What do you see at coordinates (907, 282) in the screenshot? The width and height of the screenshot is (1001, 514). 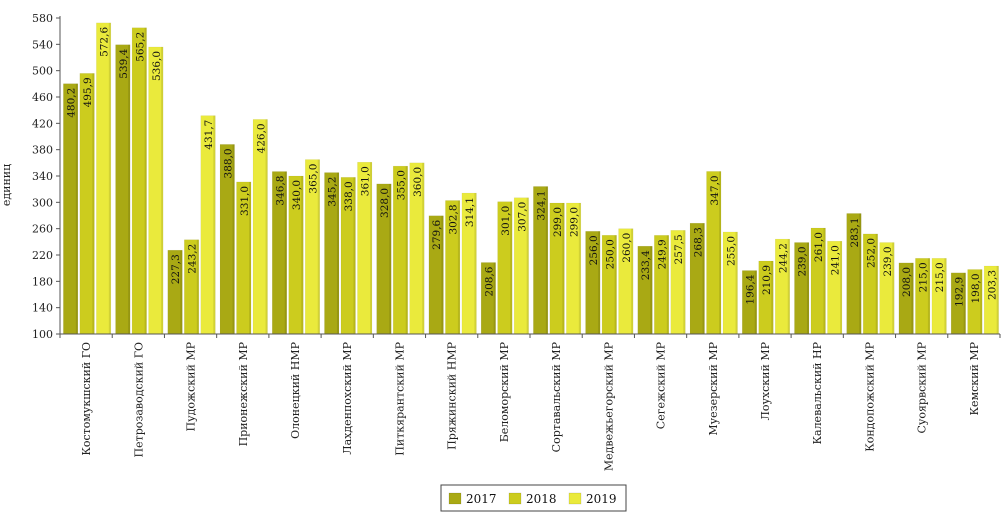 I see `data-label: 208,0` at bounding box center [907, 282].